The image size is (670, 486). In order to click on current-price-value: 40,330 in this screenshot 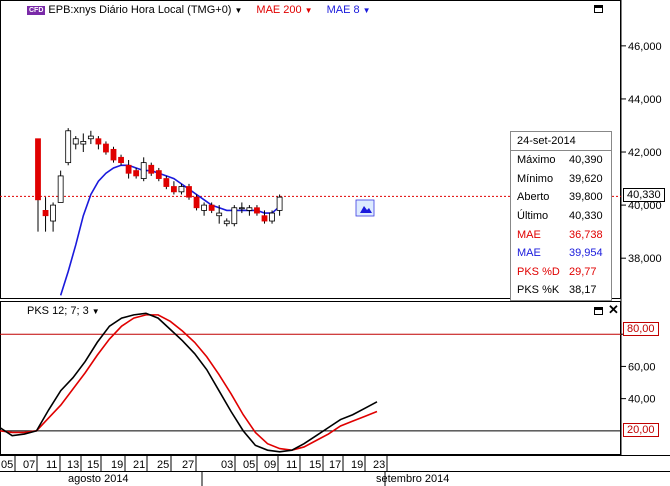, I will do `click(644, 195)`.